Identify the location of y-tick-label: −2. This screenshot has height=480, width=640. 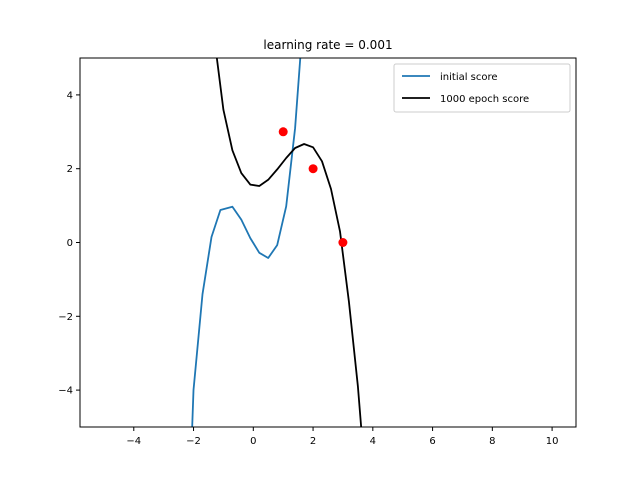
(65, 317).